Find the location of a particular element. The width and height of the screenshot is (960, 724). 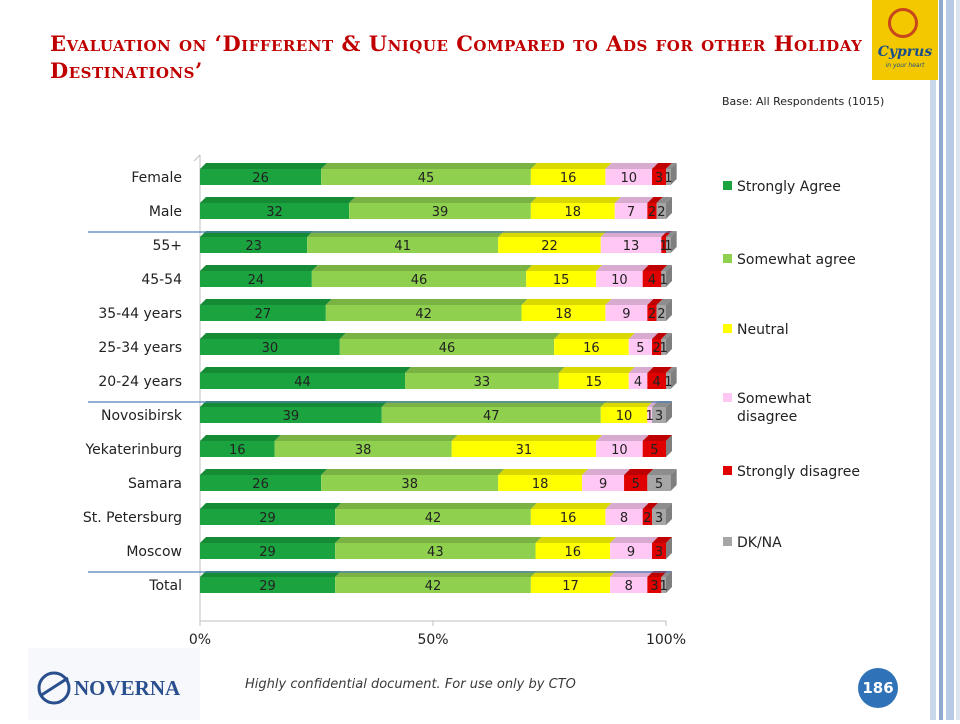

category-label: Novosibirsk is located at coordinates (142, 416).